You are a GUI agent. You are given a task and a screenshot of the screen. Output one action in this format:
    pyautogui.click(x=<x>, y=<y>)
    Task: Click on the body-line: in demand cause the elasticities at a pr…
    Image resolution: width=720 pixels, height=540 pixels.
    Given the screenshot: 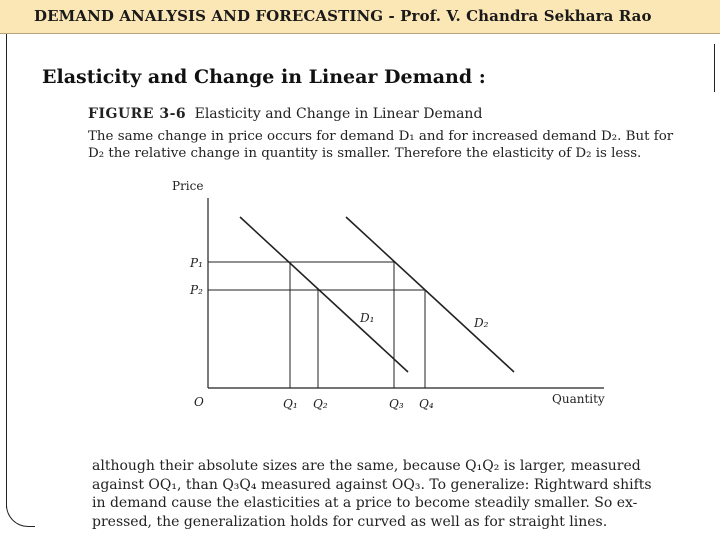 What is the action you would take?
    pyautogui.click(x=365, y=503)
    